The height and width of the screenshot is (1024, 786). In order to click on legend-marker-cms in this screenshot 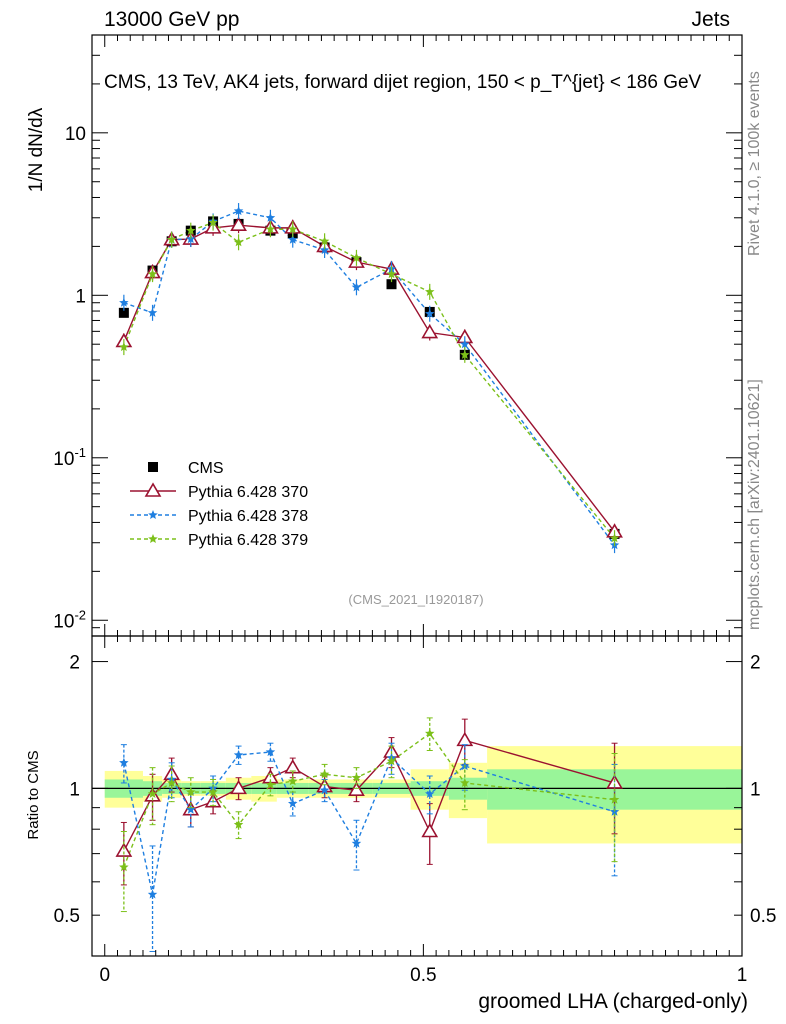, I will do `click(153, 467)`.